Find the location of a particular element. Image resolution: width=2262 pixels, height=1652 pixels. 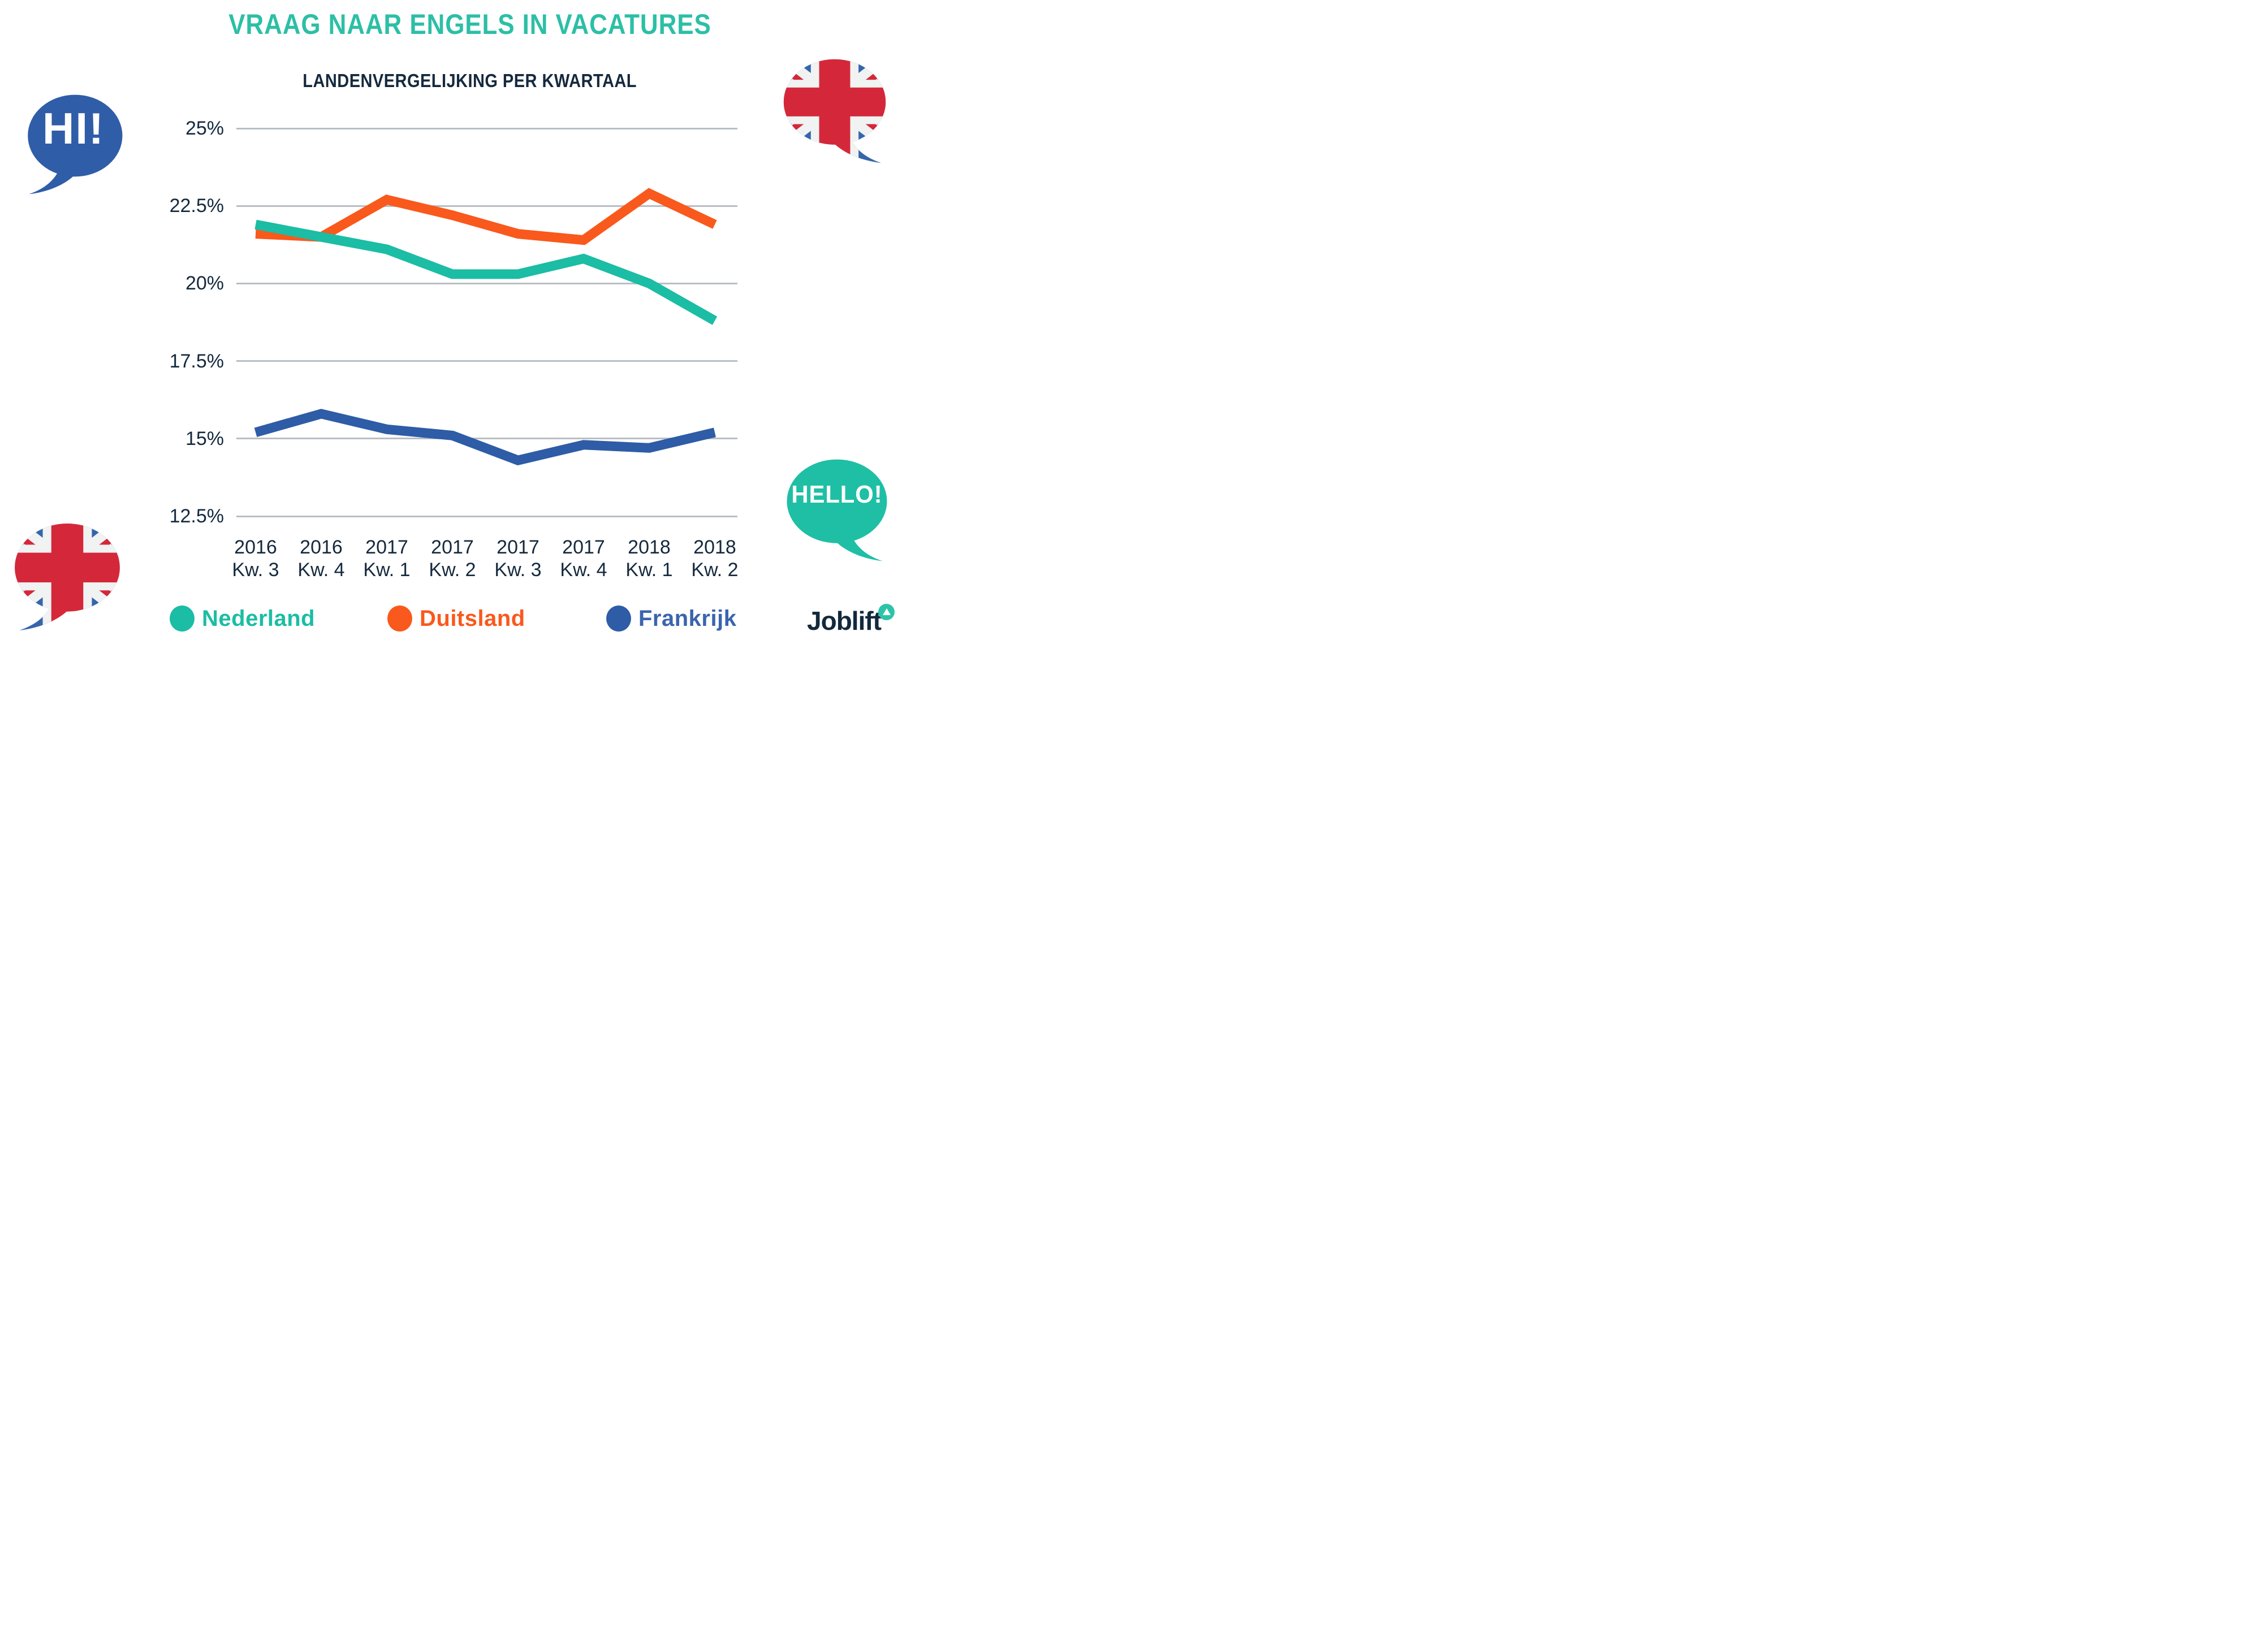

hi-bubble-text: HI! is located at coordinates (73, 128).